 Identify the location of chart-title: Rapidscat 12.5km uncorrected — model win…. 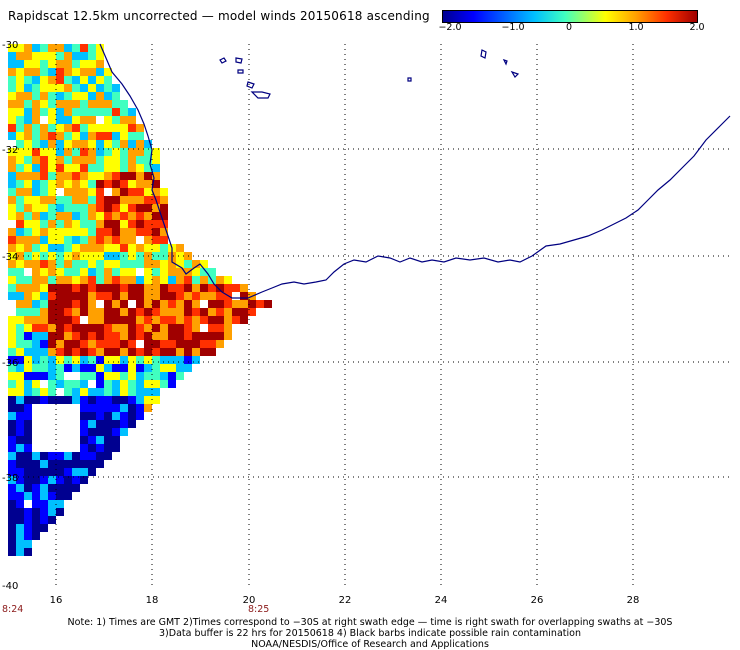
(219, 16).